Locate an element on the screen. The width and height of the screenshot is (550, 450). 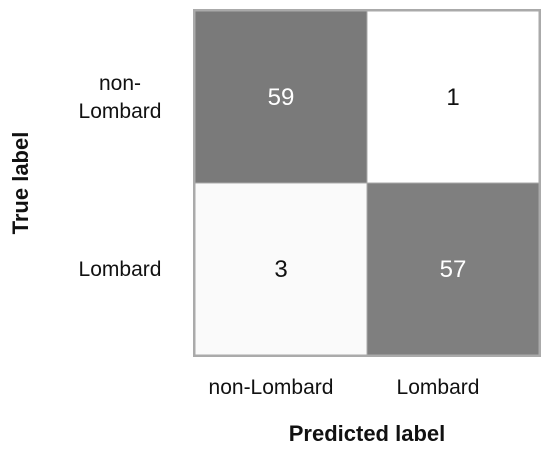
y-tick-label-1-line-0: Lombard is located at coordinates (120, 269).